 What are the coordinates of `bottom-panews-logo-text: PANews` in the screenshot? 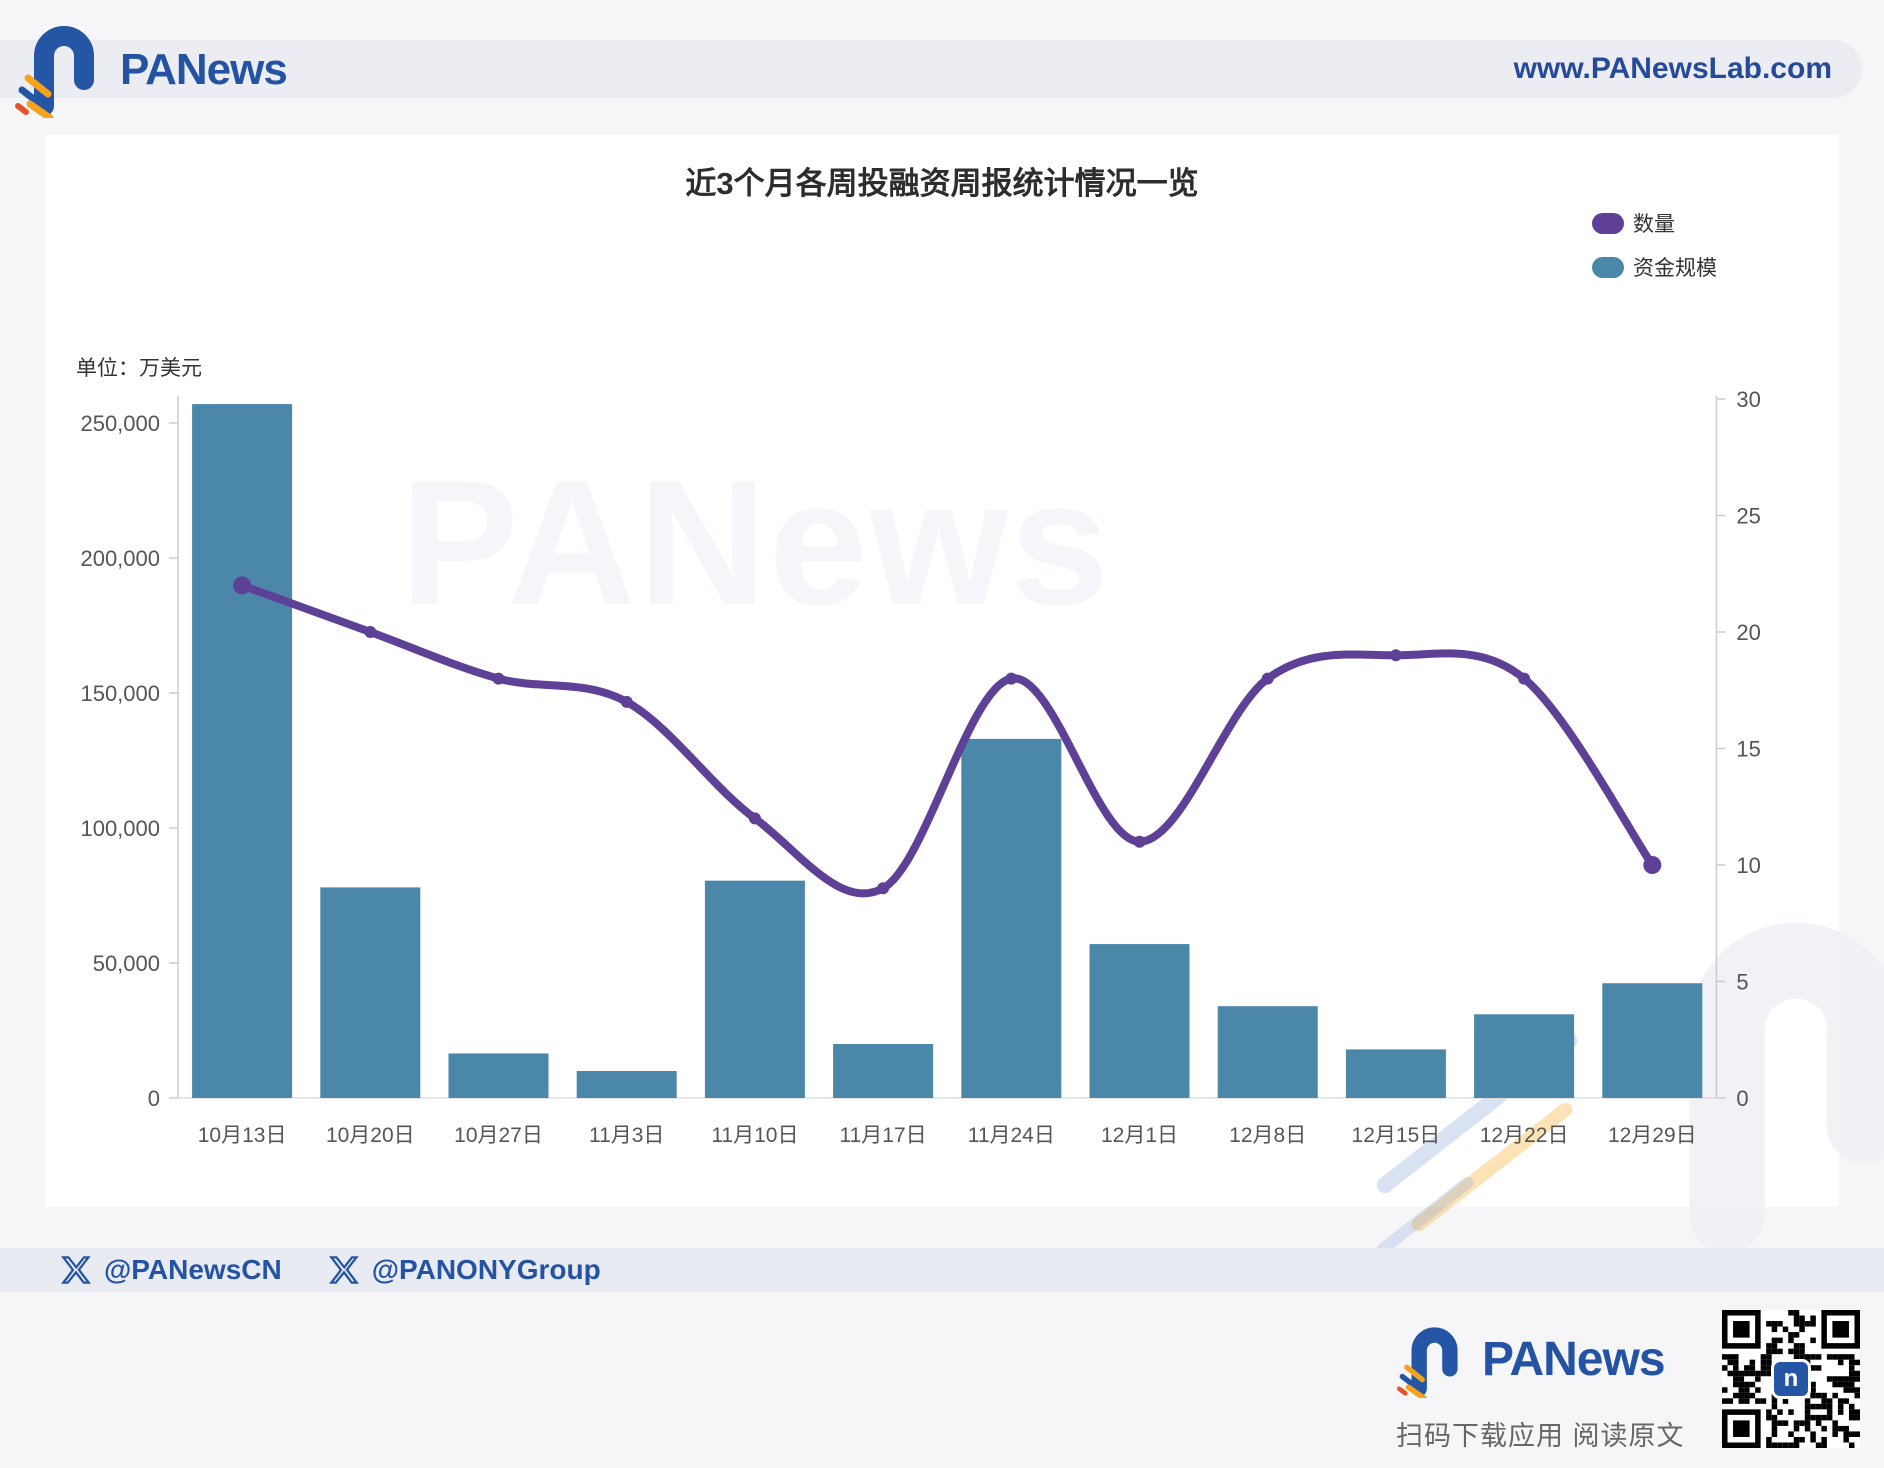 It's located at (1574, 1359).